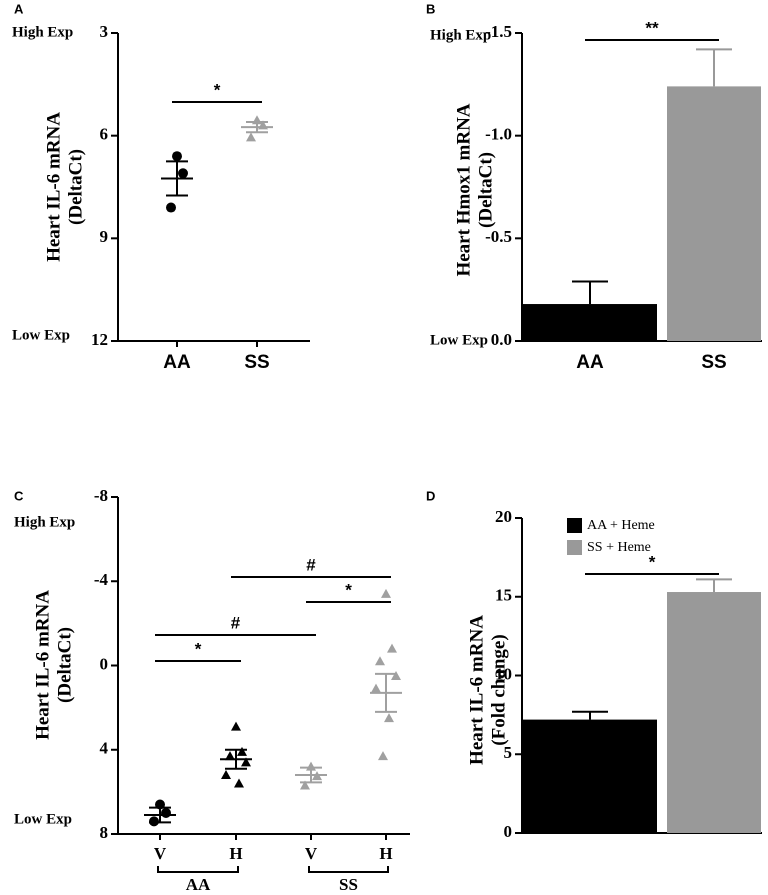 Image resolution: width=768 pixels, height=895 pixels. I want to click on panel-letter: A, so click(19, 8).